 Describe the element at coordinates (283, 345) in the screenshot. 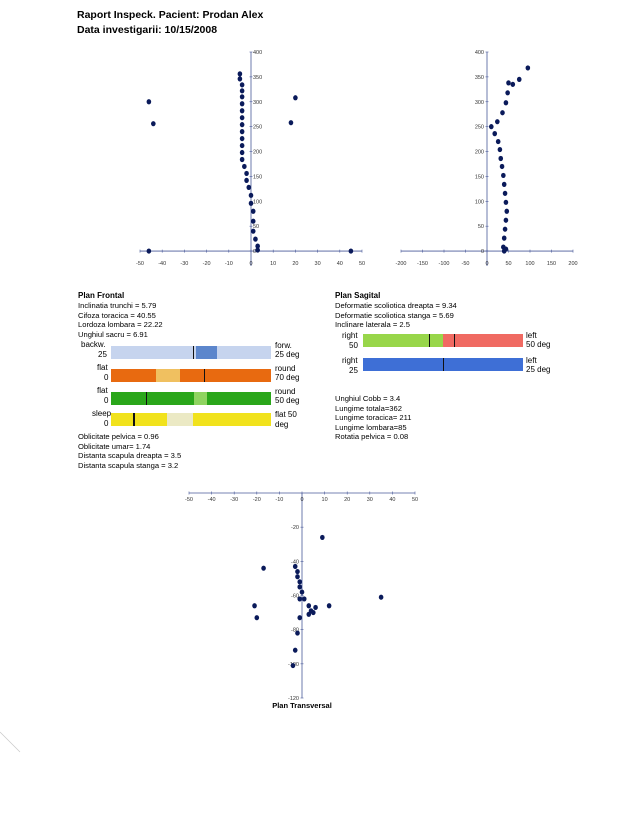

I see `gauge-right-top-label: forw.` at that location.